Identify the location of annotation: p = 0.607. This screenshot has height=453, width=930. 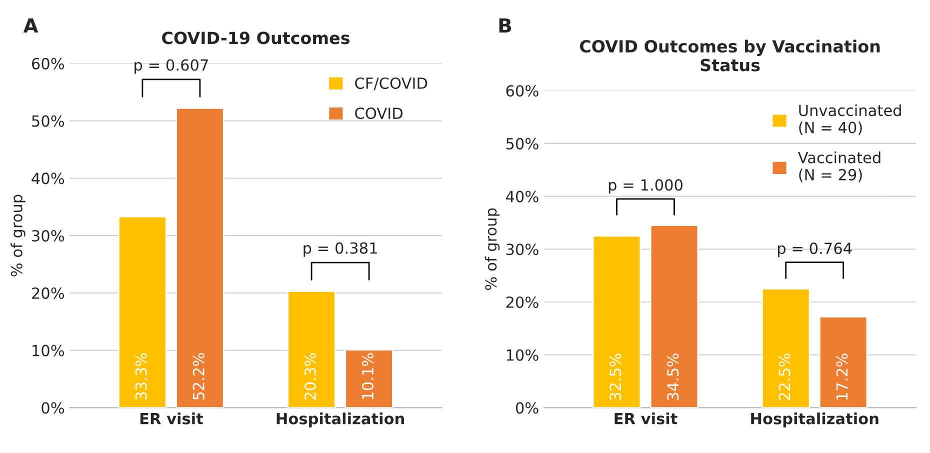
(171, 66).